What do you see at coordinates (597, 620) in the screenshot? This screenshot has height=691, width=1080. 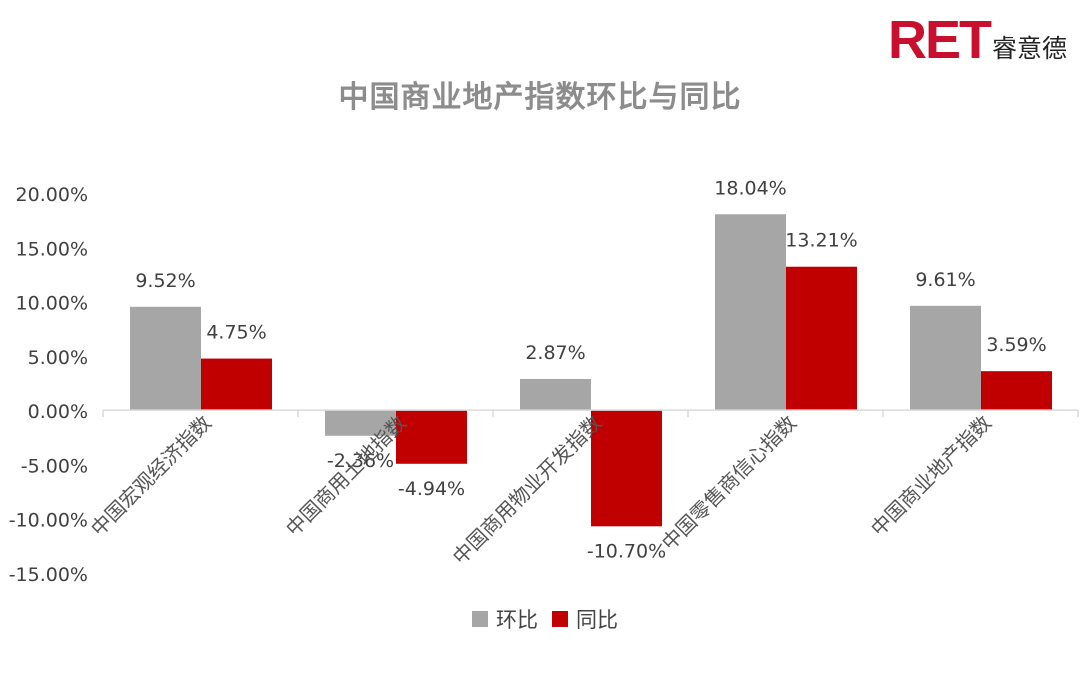 I see `legend-label-series-b: 同比` at bounding box center [597, 620].